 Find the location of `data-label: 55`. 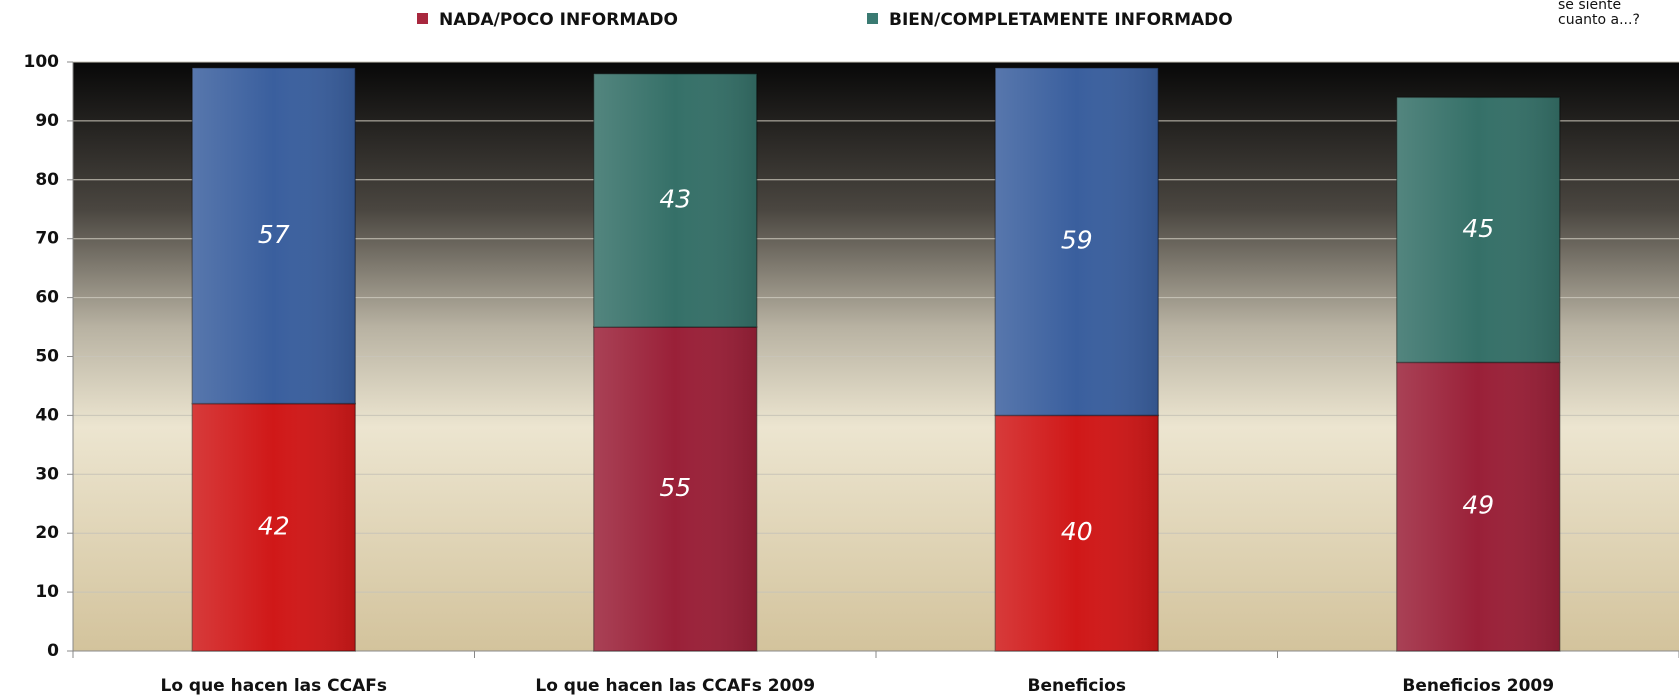

data-label: 55 is located at coordinates (675, 487).